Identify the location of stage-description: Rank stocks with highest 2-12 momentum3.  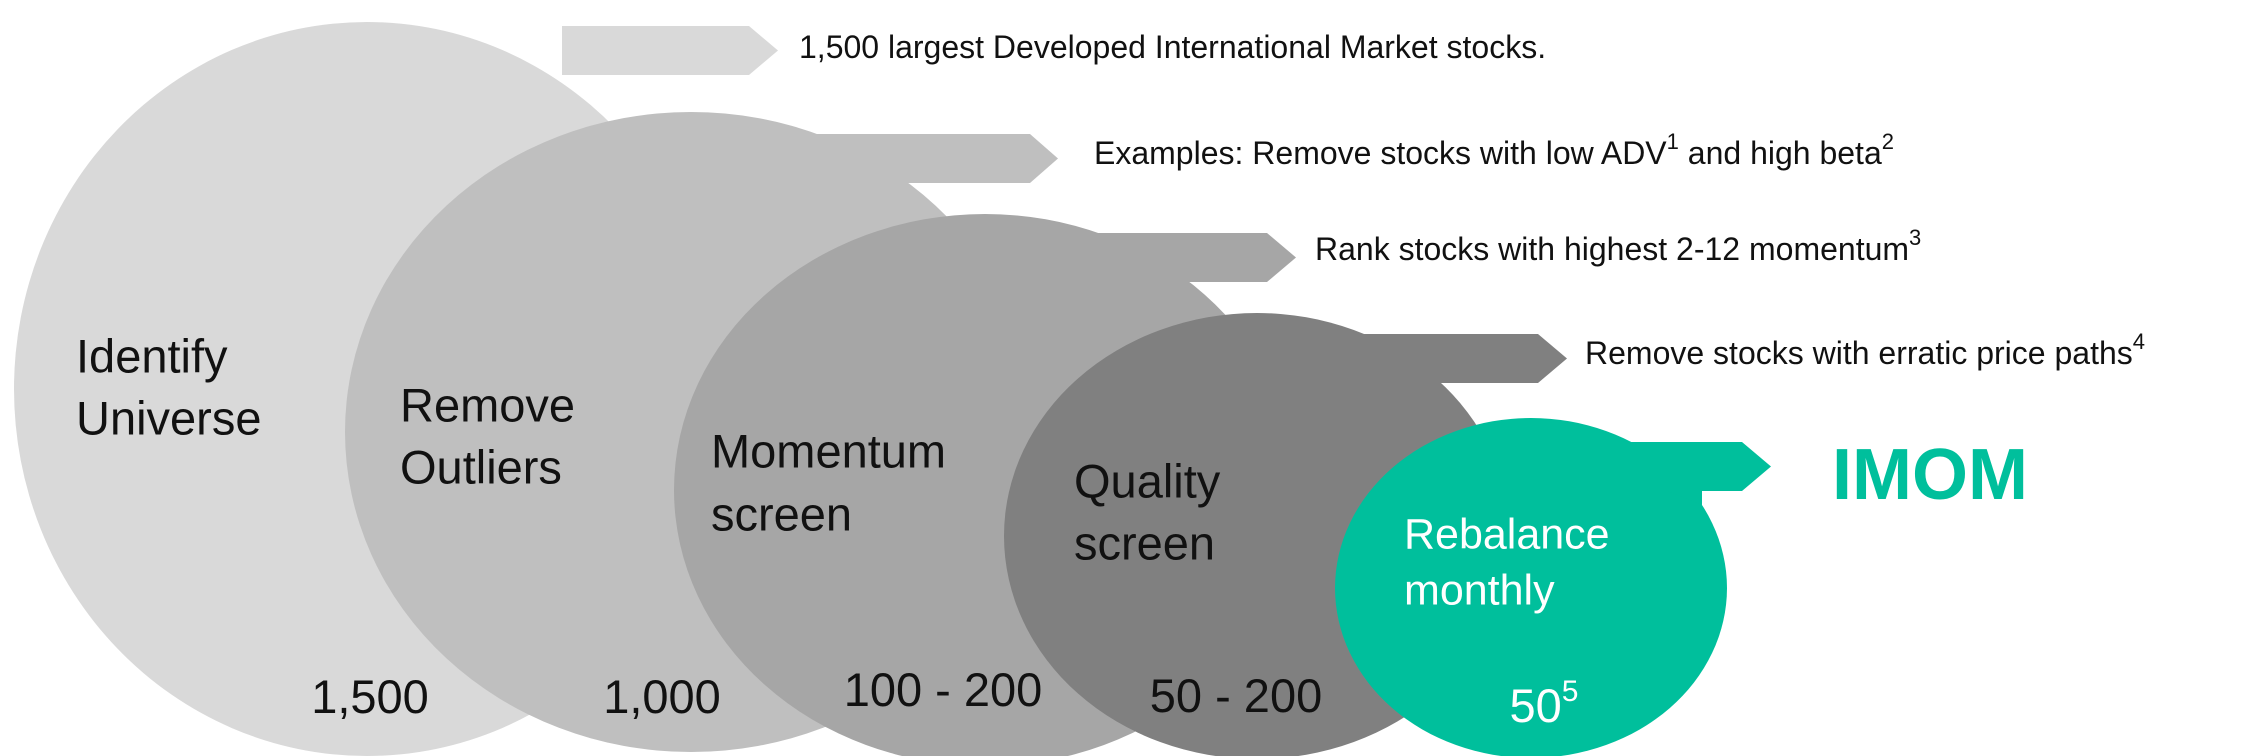
(1618, 246).